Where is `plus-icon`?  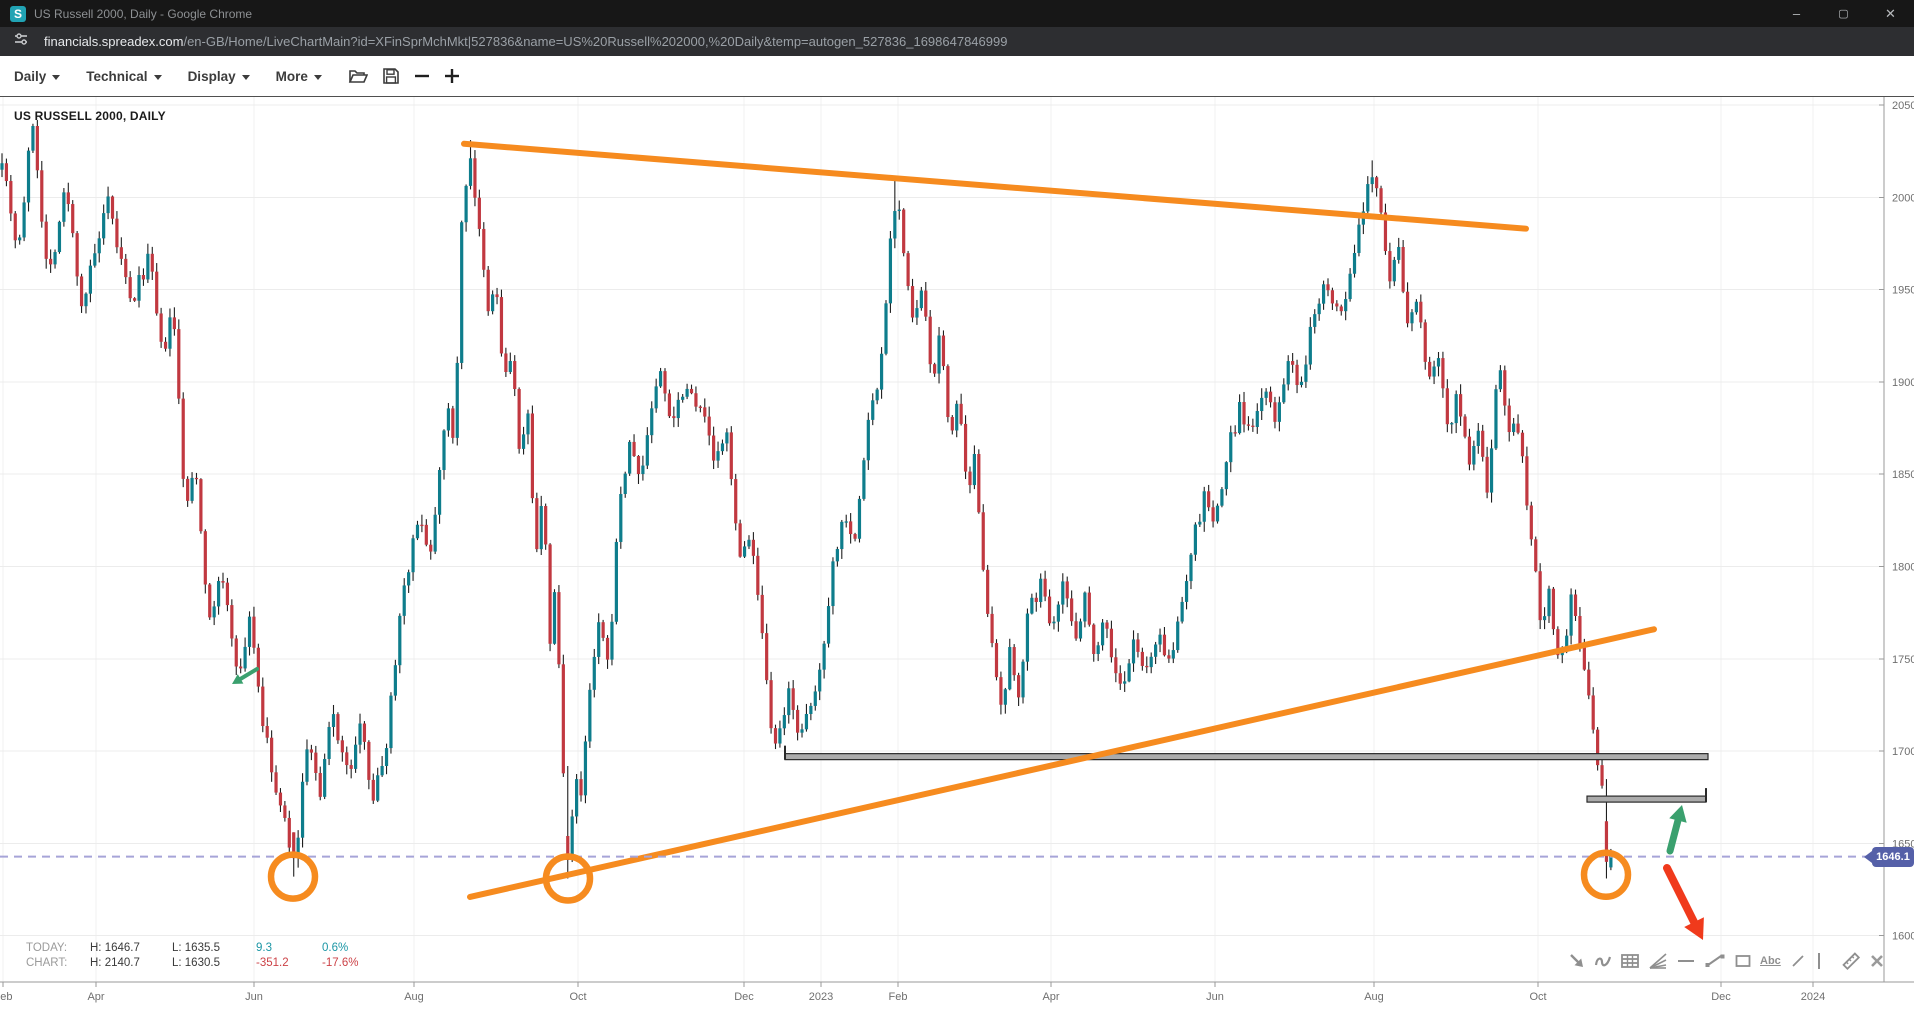
plus-icon is located at coordinates (451, 76).